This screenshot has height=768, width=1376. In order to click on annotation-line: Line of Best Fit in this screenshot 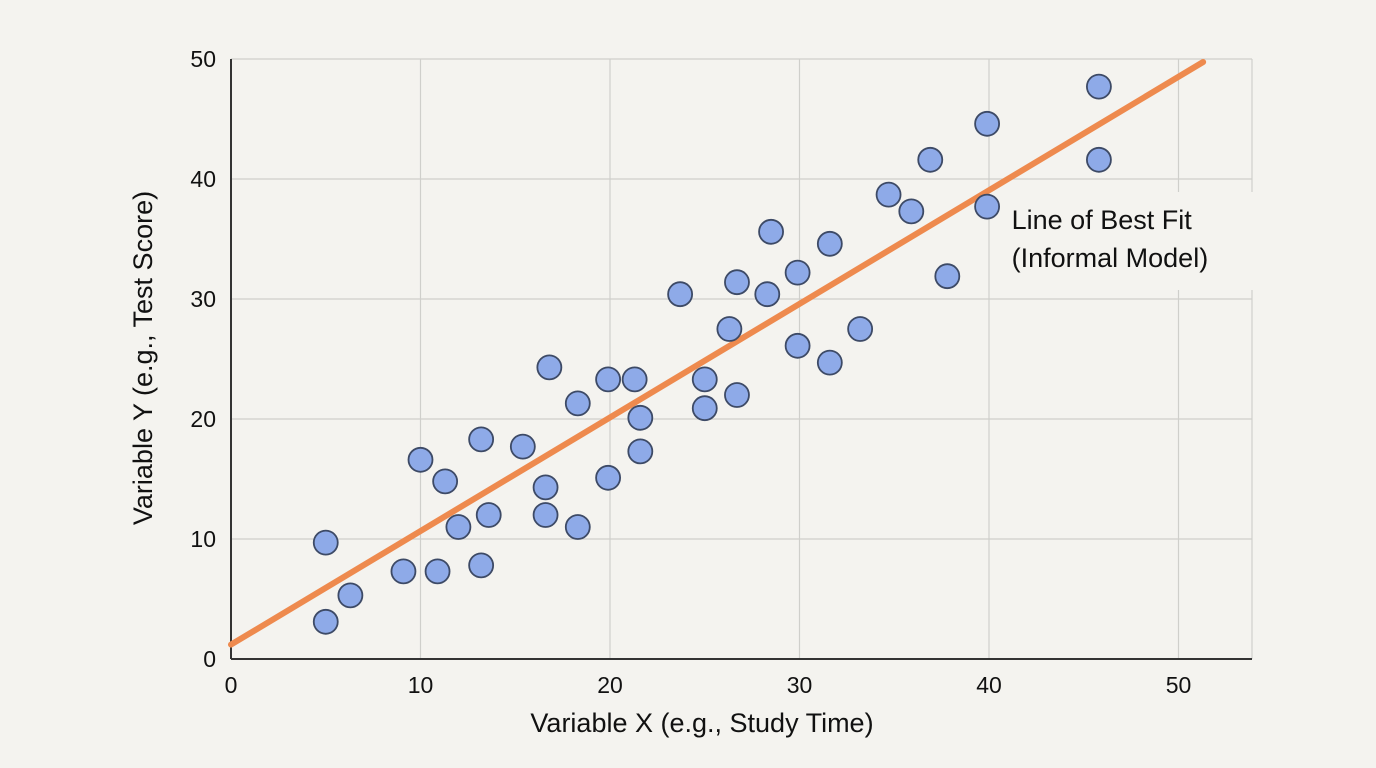, I will do `click(1102, 220)`.